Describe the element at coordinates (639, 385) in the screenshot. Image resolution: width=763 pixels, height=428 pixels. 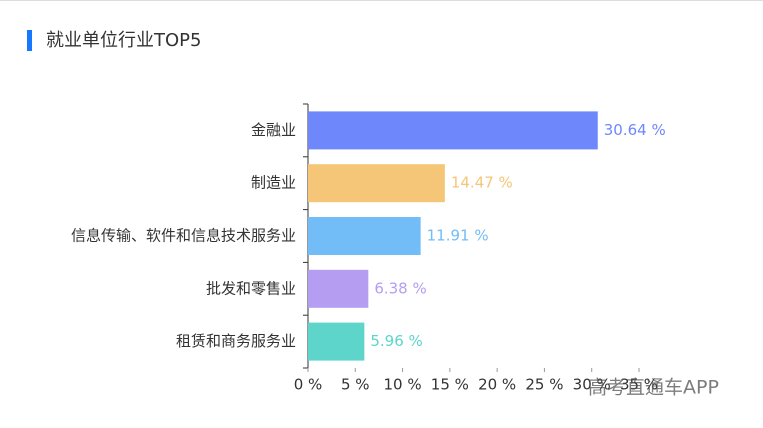
I see `x-tick-label: 35 %` at that location.